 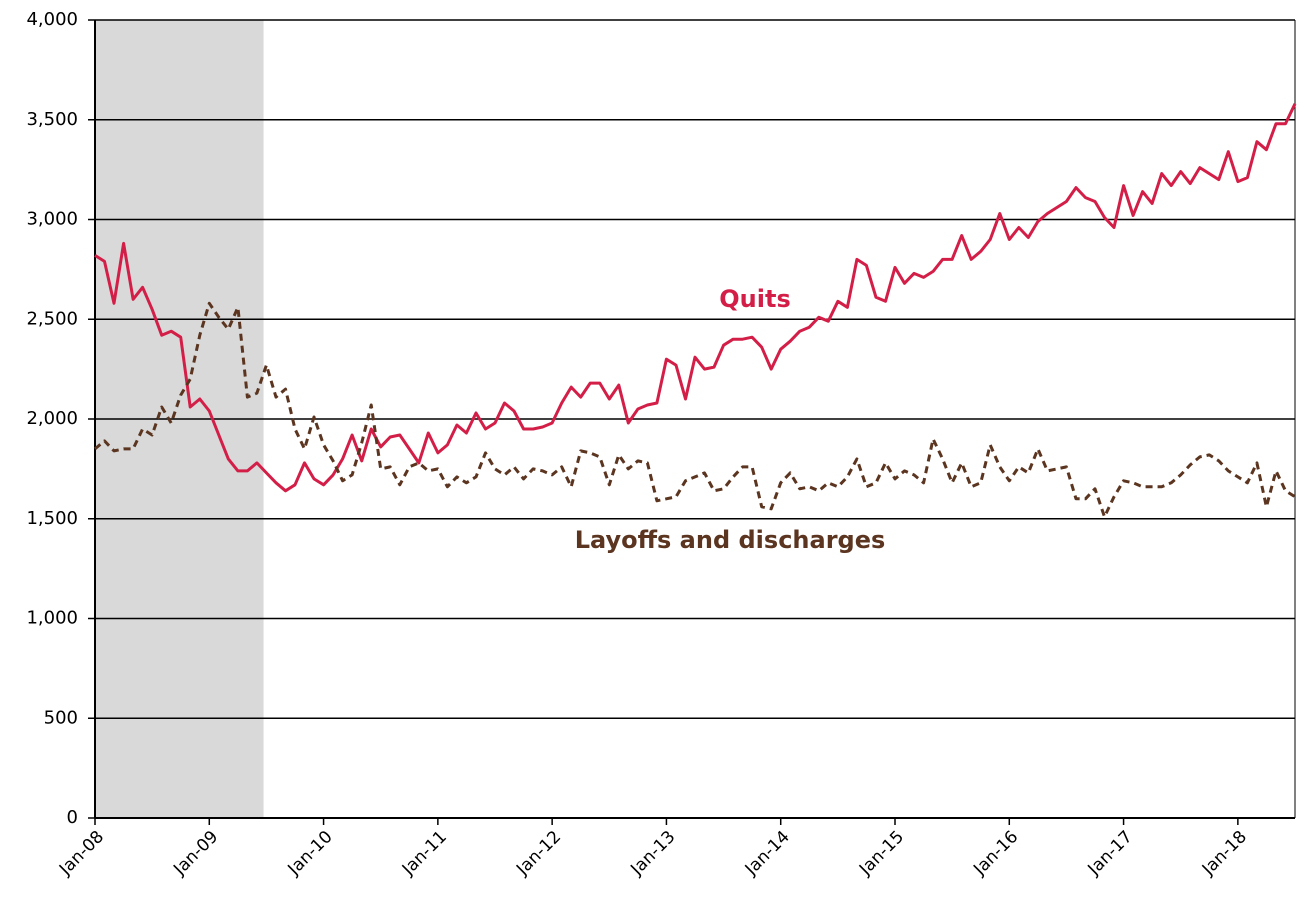 I want to click on x-tick-label: Jan-14, so click(x=767, y=853).